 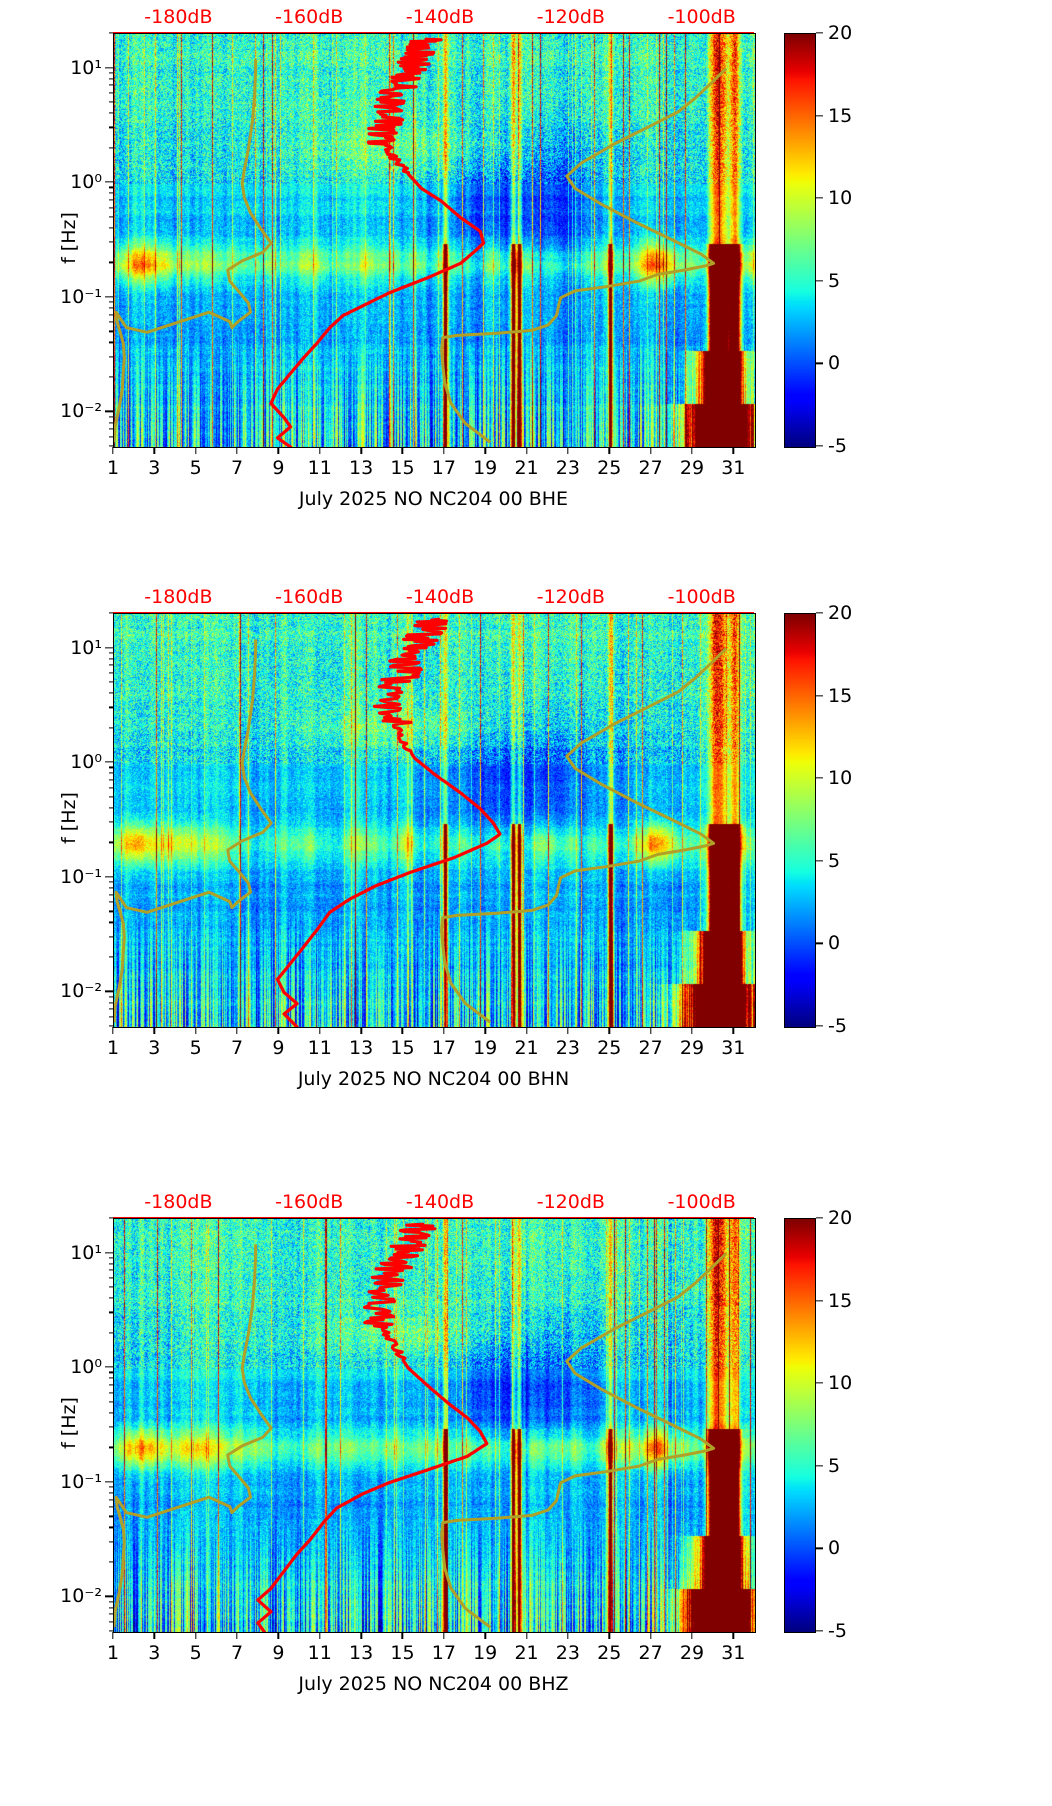 What do you see at coordinates (834, 860) in the screenshot?
I see `colorbar-tick-label: 5` at bounding box center [834, 860].